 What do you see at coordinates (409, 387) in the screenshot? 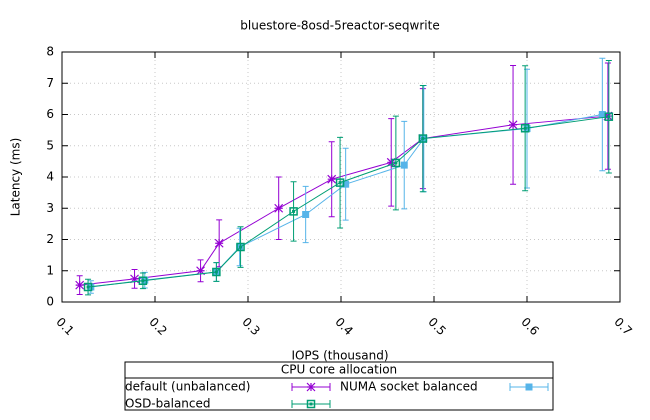
I see `legend-label: NUMA socket balanced` at bounding box center [409, 387].